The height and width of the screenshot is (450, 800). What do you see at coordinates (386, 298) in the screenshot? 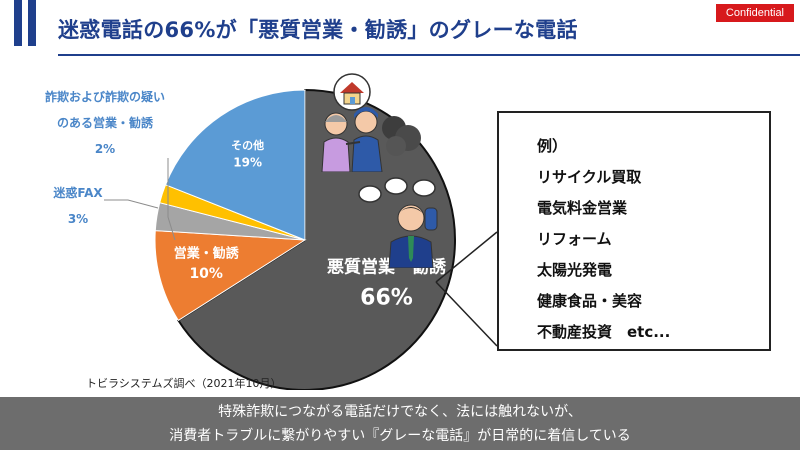
I see `slice-value-label: 66%` at bounding box center [386, 298].